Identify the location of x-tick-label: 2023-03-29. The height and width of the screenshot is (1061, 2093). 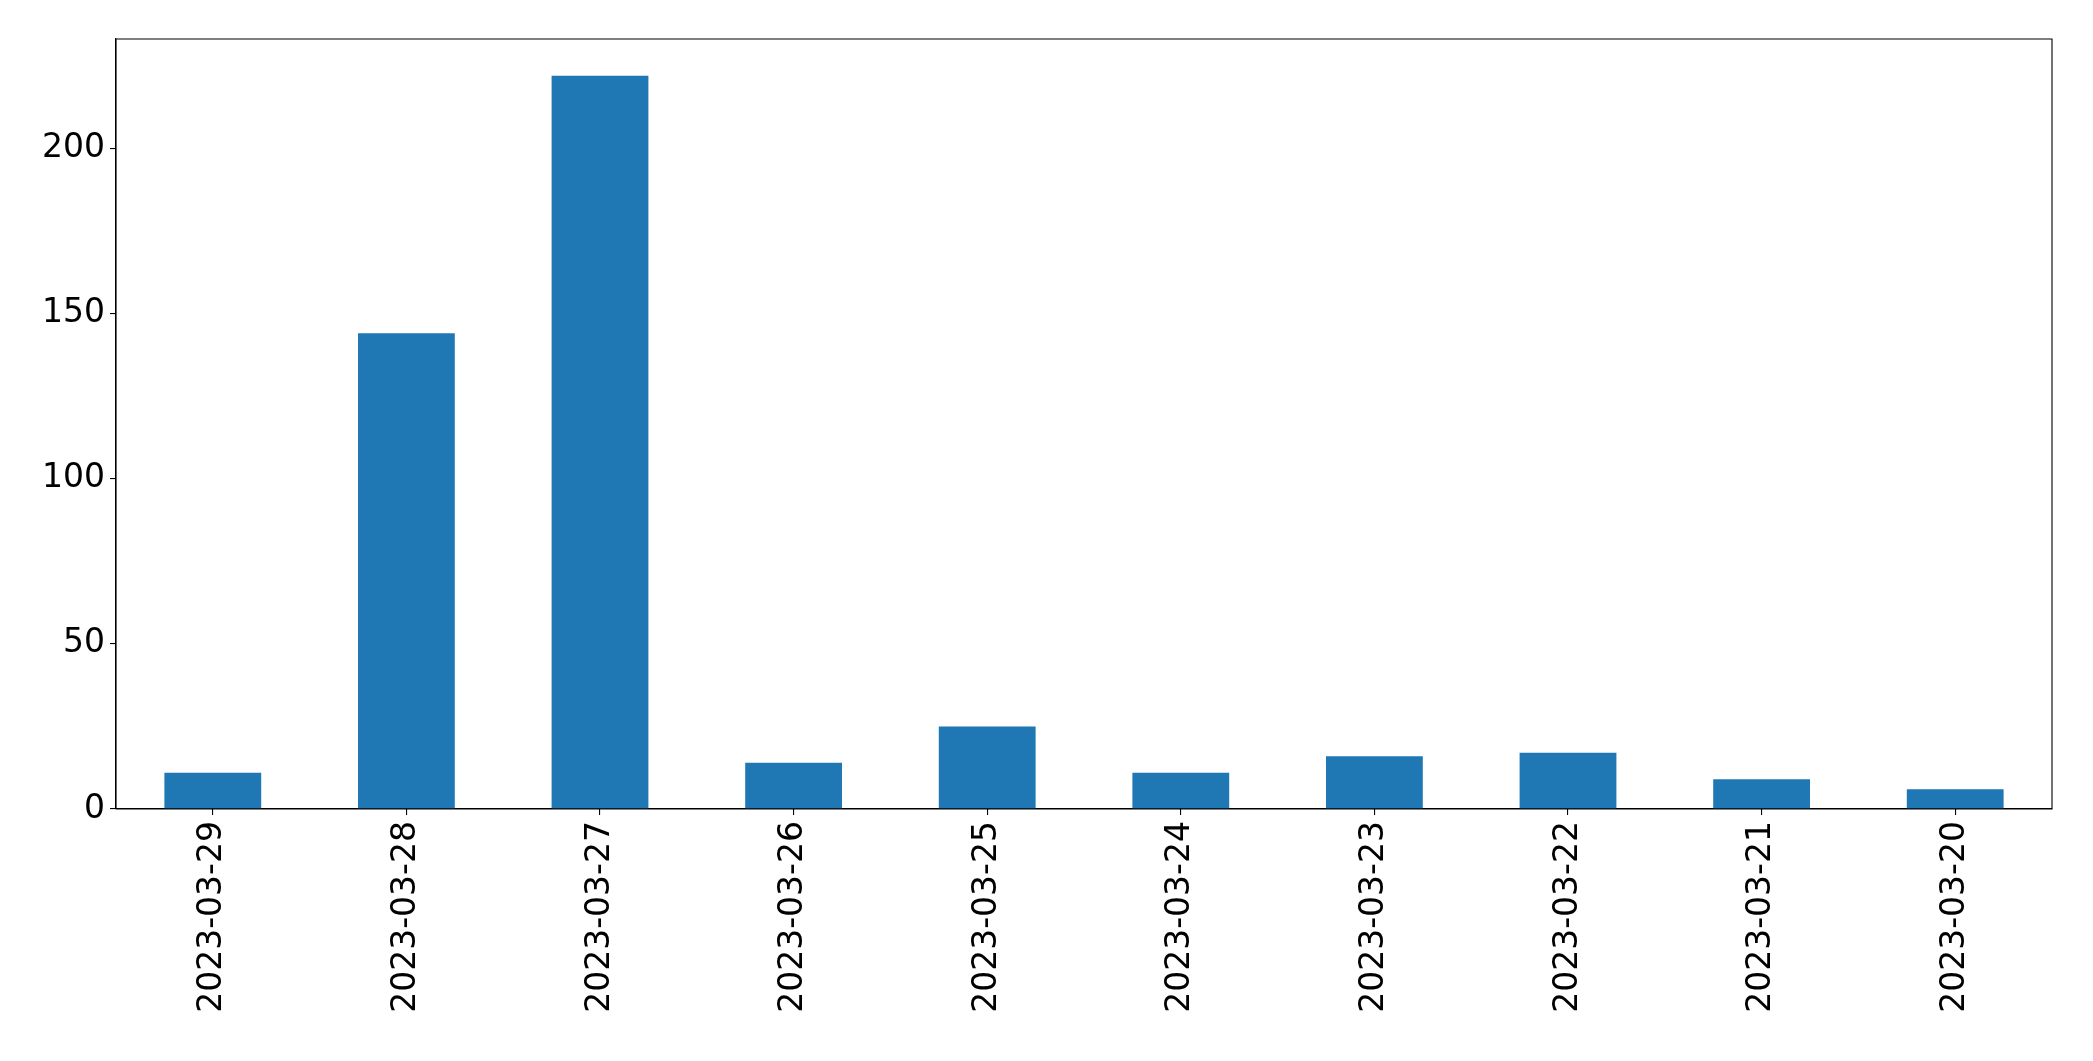
(210, 917).